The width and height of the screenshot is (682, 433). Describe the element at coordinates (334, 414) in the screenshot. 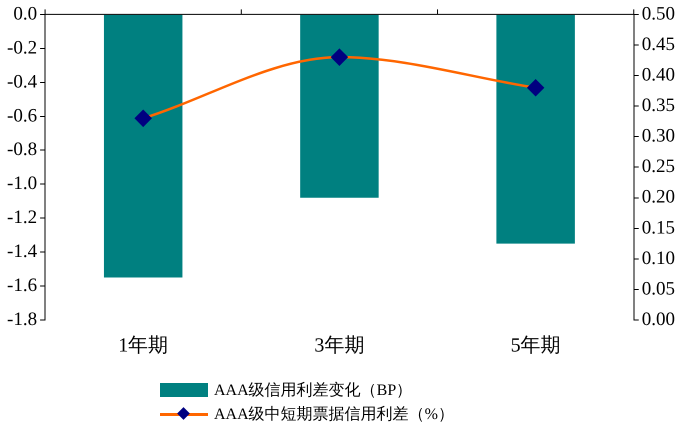

I see `legend-label: AAA级中短期票据信用利差（%）` at that location.